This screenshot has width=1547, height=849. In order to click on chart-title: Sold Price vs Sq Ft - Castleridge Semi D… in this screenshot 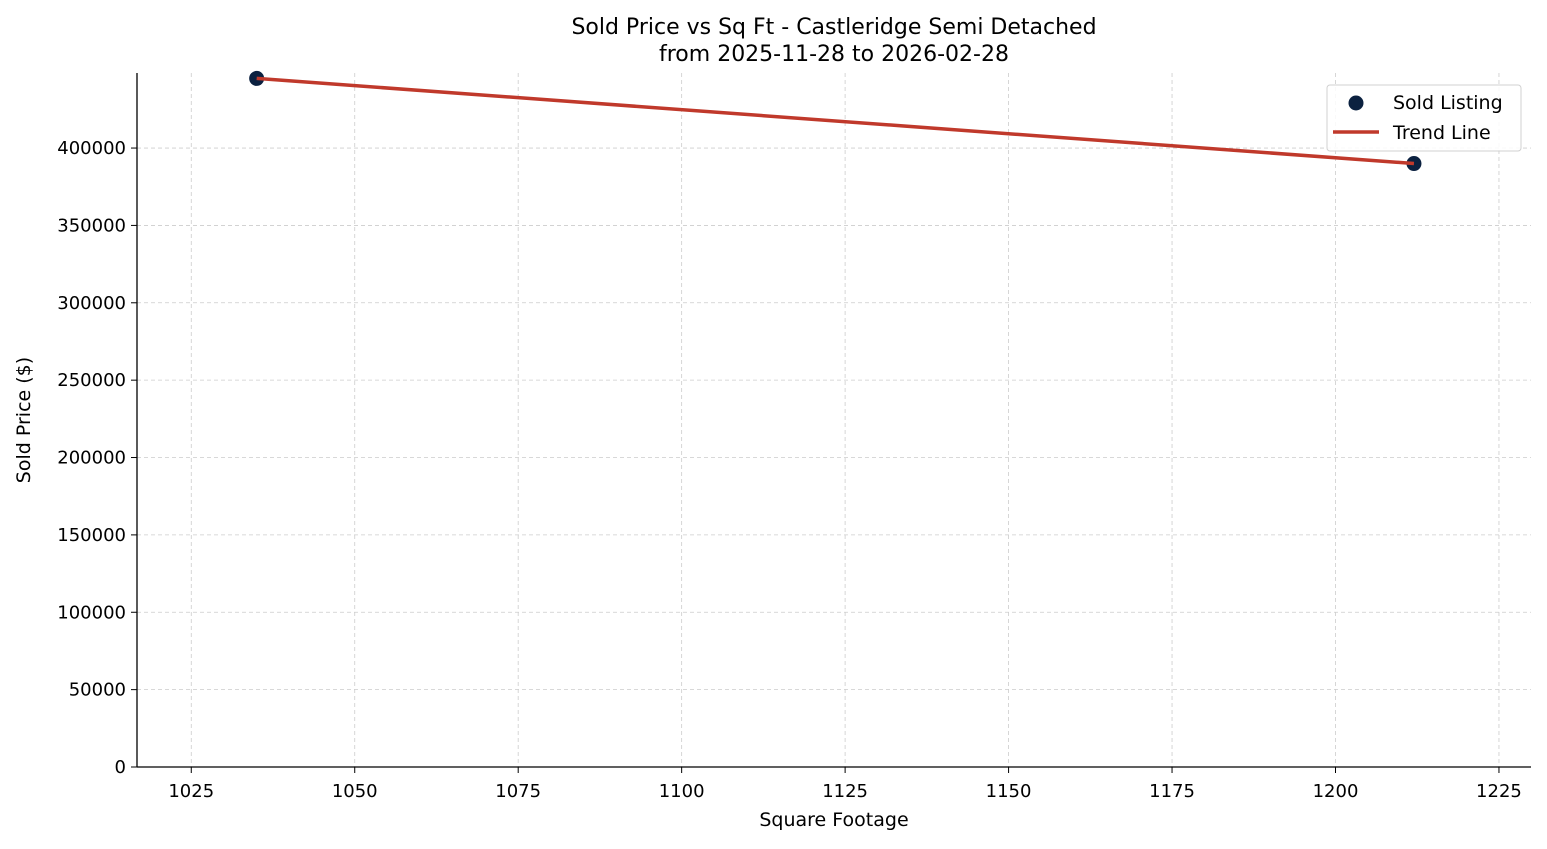, I will do `click(833, 27)`.